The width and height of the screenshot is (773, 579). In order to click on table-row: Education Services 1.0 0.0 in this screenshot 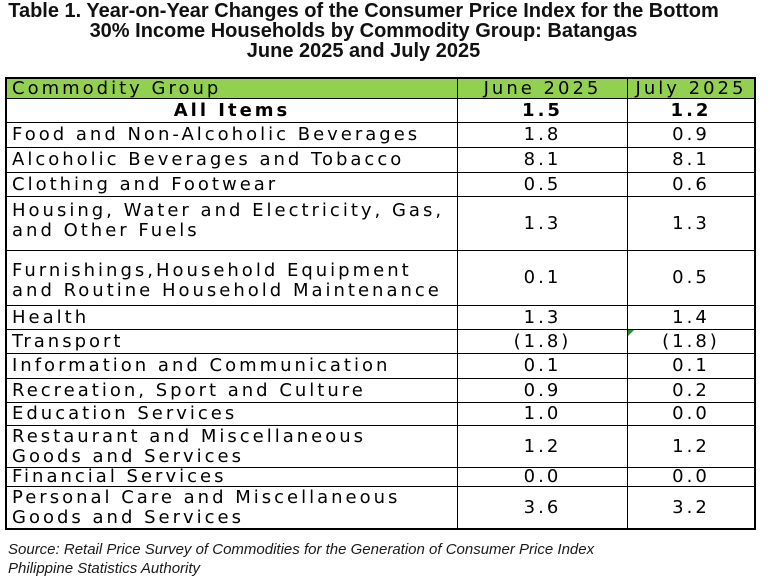, I will do `click(380, 414)`.